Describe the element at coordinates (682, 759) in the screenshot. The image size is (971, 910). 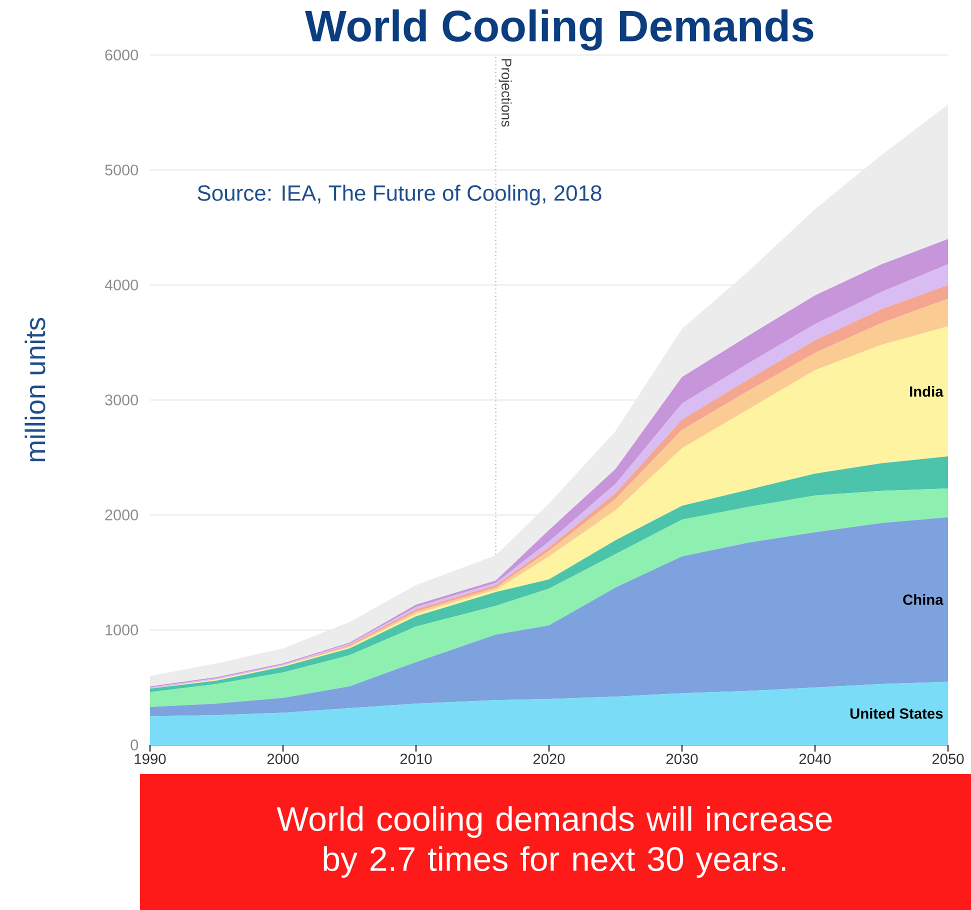
I see `x-tick-label: 2030` at that location.